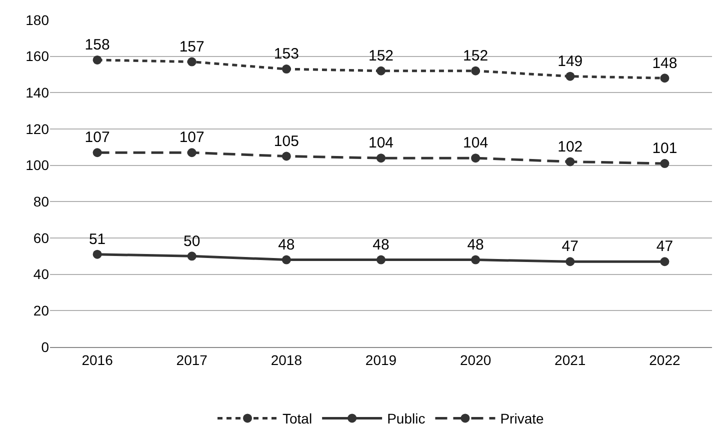 The image size is (727, 446). What do you see at coordinates (665, 149) in the screenshot?
I see `data-label: 101` at bounding box center [665, 149].